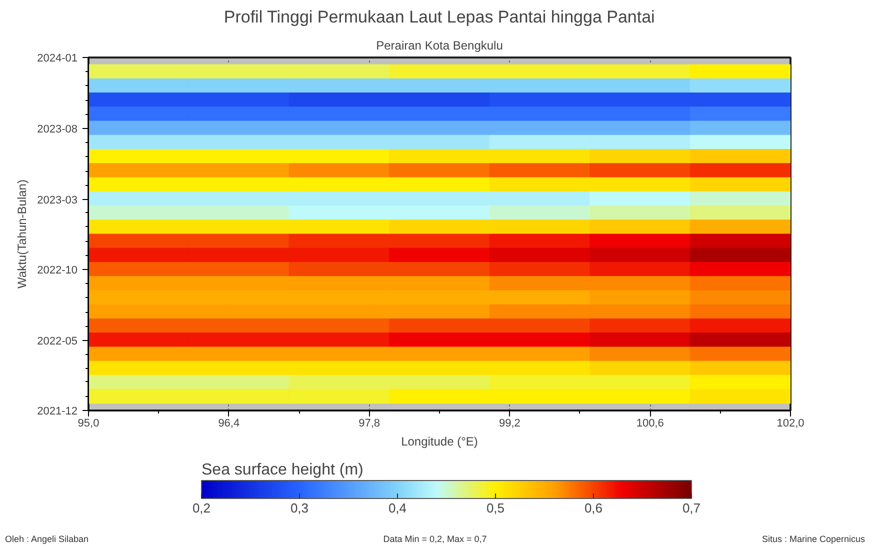 Image resolution: width=880 pixels, height=550 pixels. What do you see at coordinates (57, 129) in the screenshot?
I see `y-tick-label: 2023-08` at bounding box center [57, 129].